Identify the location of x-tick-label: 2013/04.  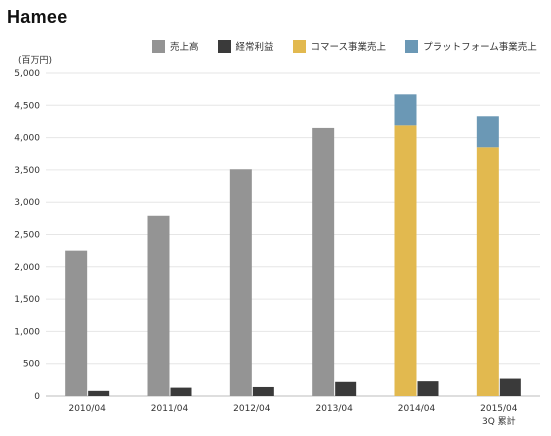
(334, 409).